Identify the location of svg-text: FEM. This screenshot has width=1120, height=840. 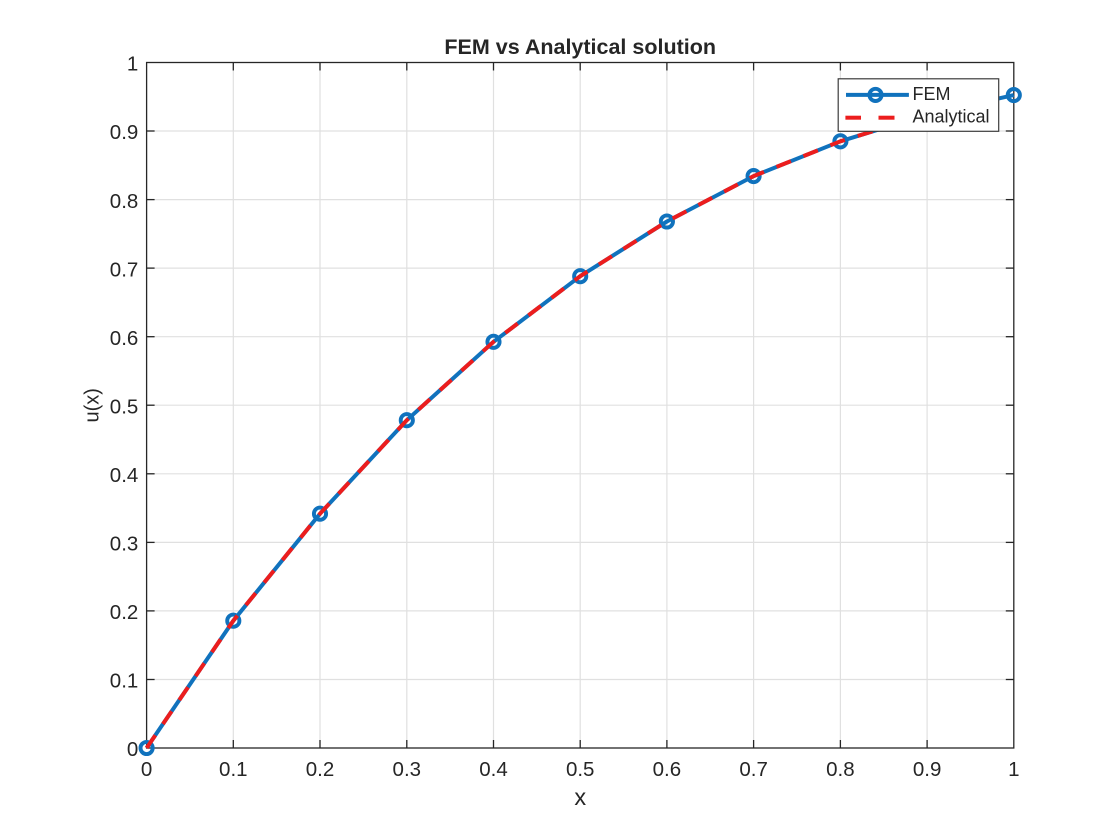
(932, 94).